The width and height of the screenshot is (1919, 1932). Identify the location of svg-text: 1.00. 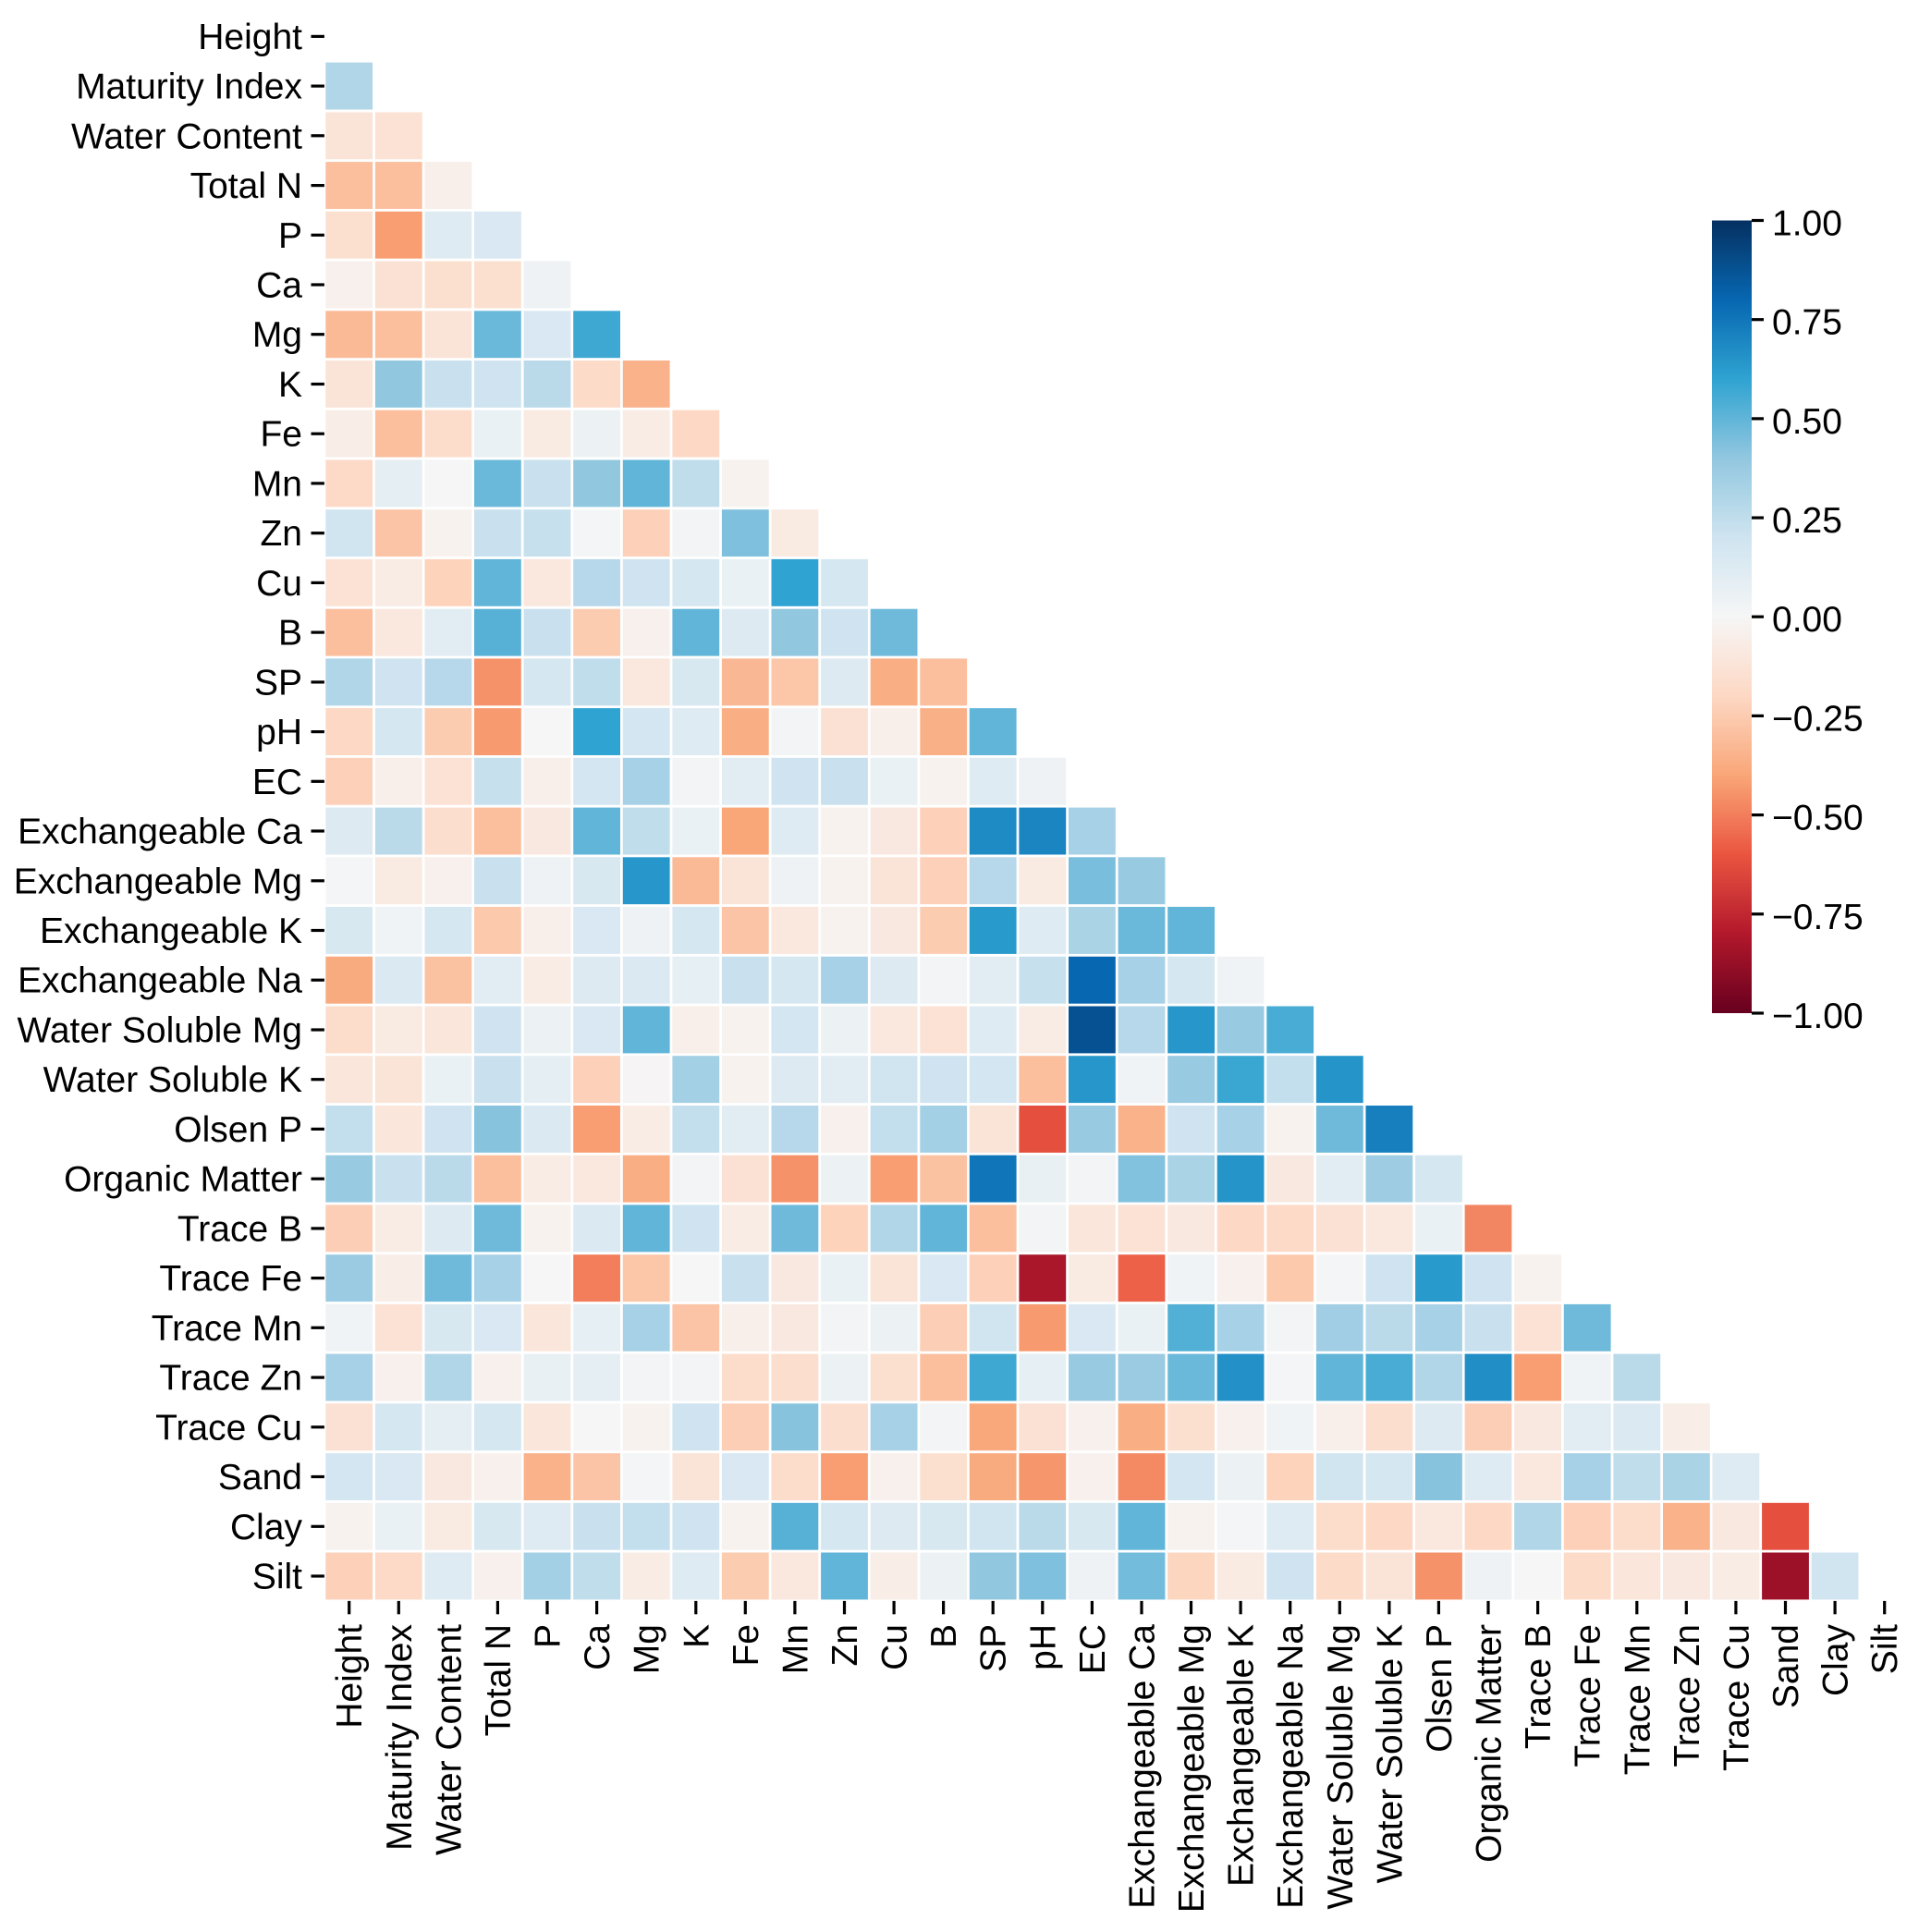
(1807, 224).